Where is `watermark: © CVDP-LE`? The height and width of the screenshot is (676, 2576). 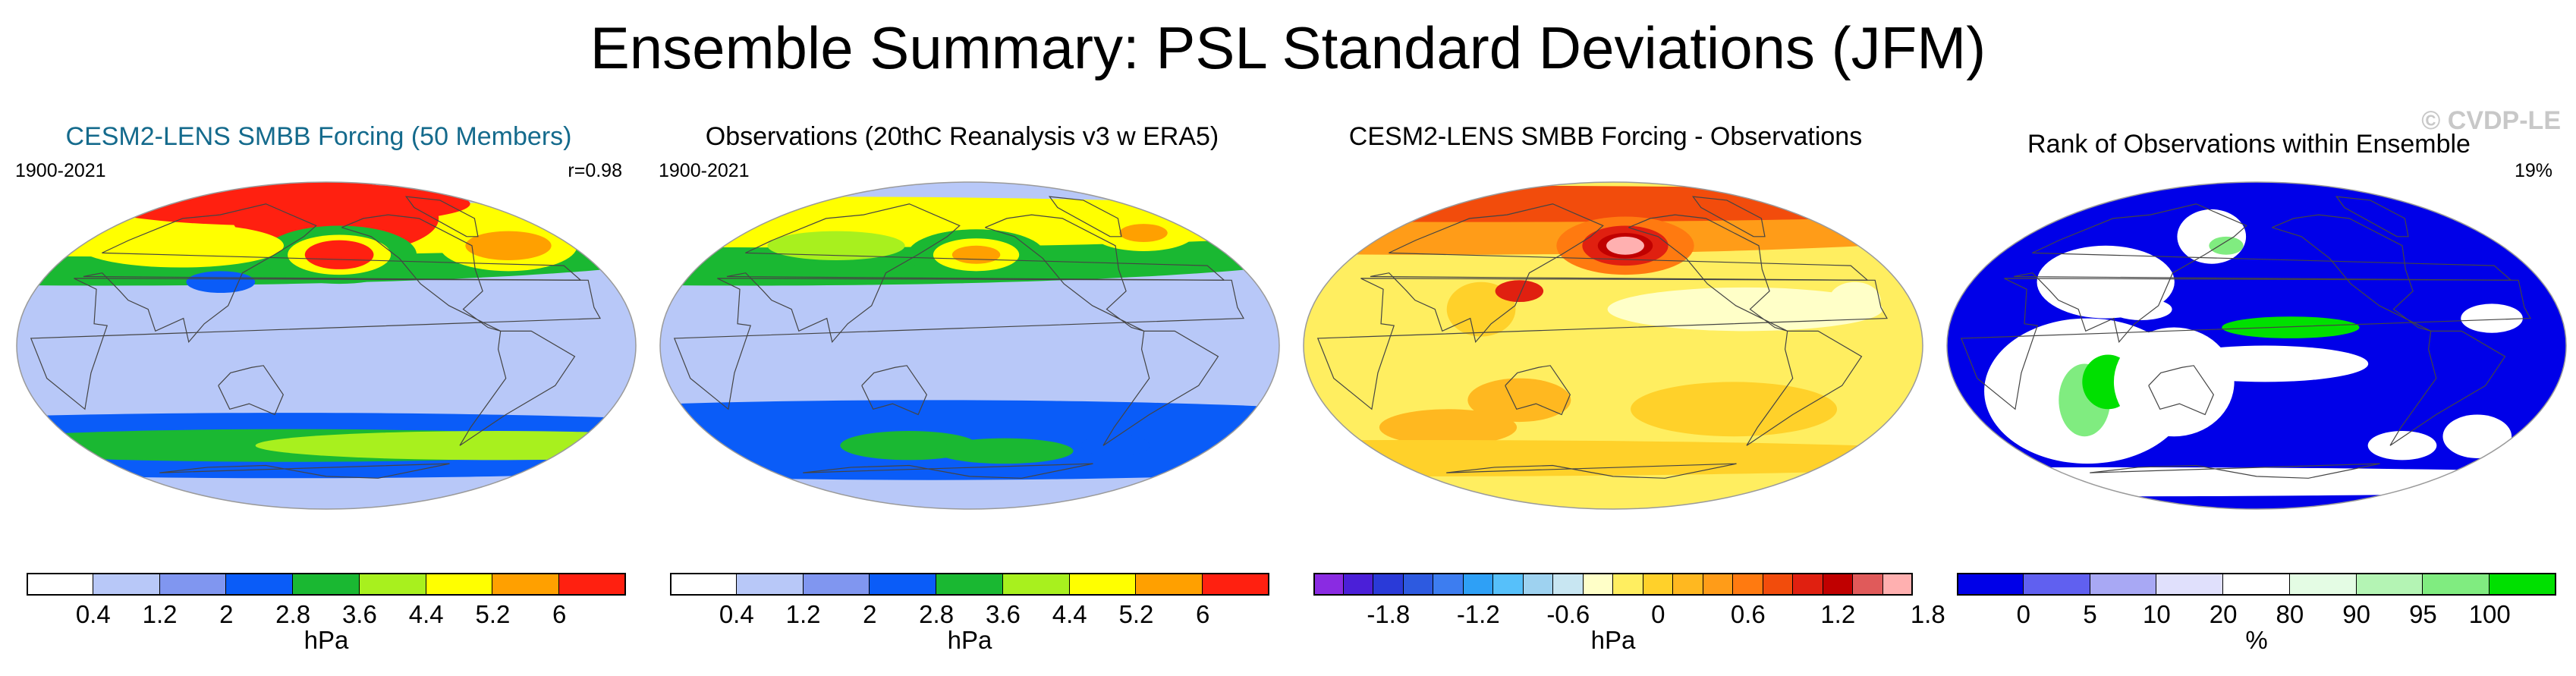 watermark: © CVDP-LE is located at coordinates (2491, 120).